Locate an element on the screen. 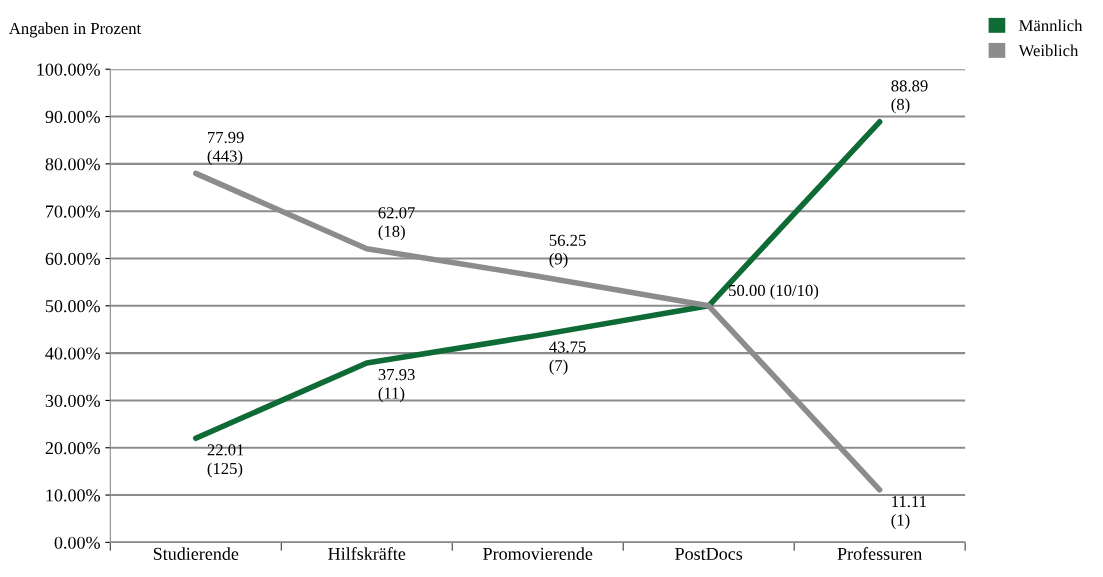 This screenshot has width=1103, height=577. y-tick-label: 40.00% is located at coordinates (72, 353).